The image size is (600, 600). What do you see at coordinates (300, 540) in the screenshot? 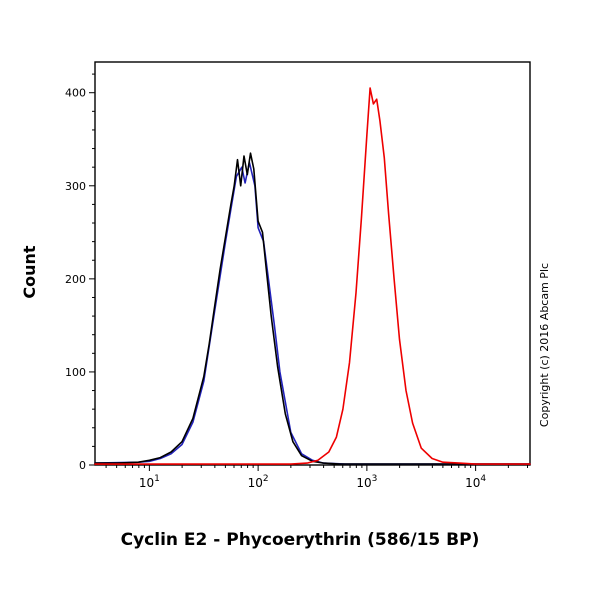
I see `chart-title: Cyclin E2 - Phycoerythrin (586/15 BP)` at bounding box center [300, 540].